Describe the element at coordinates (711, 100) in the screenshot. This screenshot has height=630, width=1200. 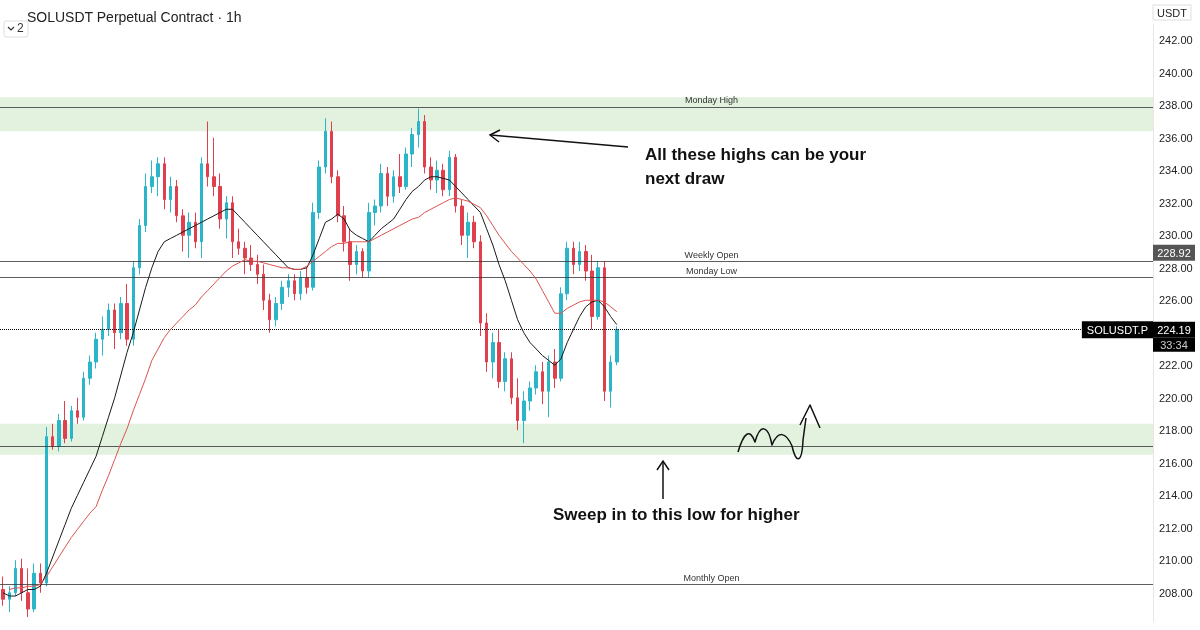
I see `ref-line-label: Monday High` at that location.